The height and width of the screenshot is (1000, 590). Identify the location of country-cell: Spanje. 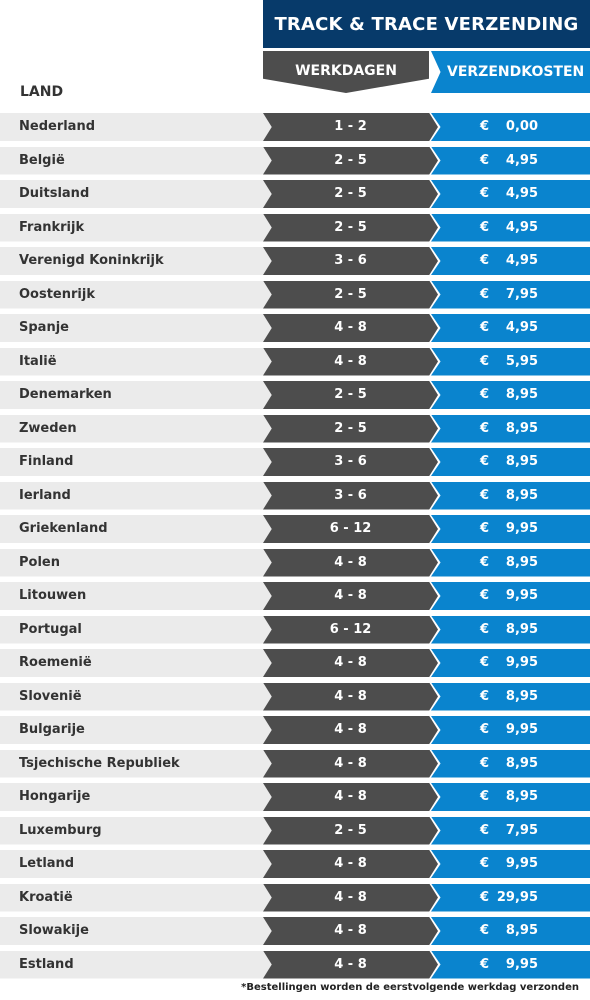
(136, 328).